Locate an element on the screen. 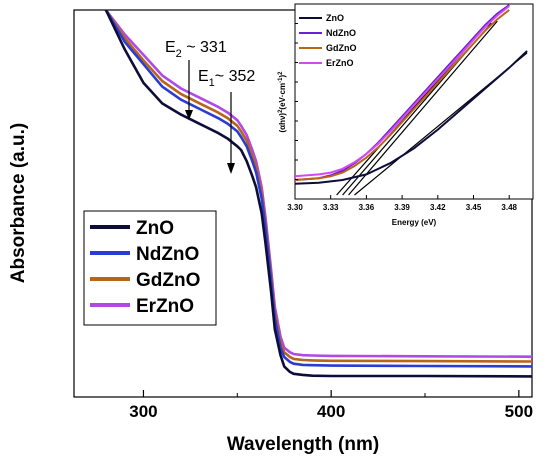  annotation-e2: E2 ~ 331 is located at coordinates (196, 79).